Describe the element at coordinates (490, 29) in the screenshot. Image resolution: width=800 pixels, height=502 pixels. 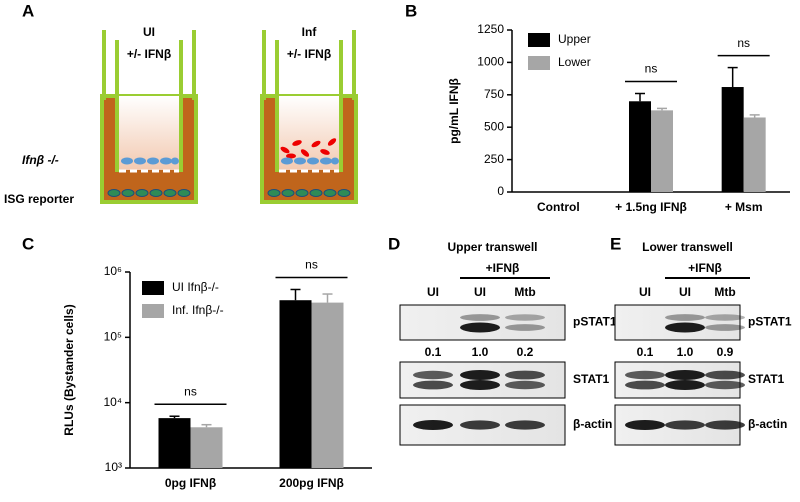
I see `y-tick-label: 1250` at that location.